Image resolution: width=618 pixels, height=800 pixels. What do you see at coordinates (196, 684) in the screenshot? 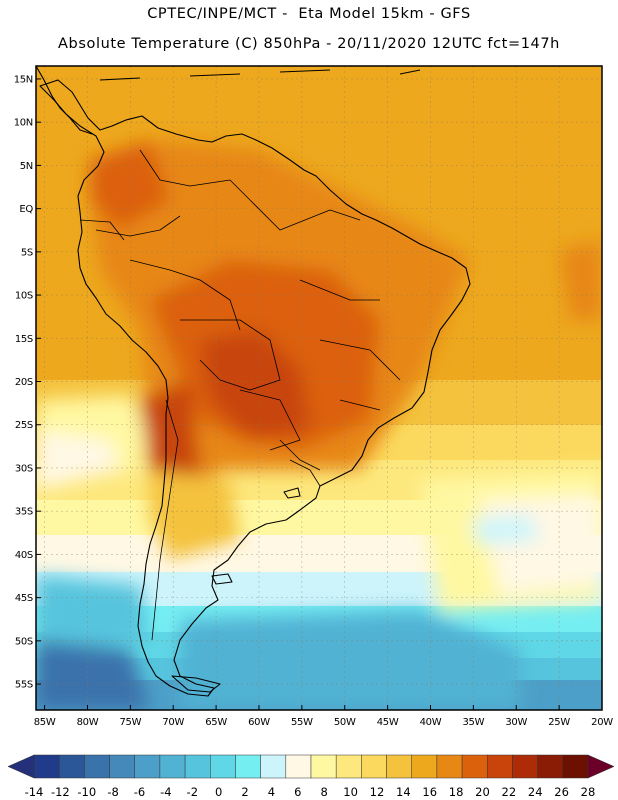
I see `tierra-del-fuego` at bounding box center [196, 684].